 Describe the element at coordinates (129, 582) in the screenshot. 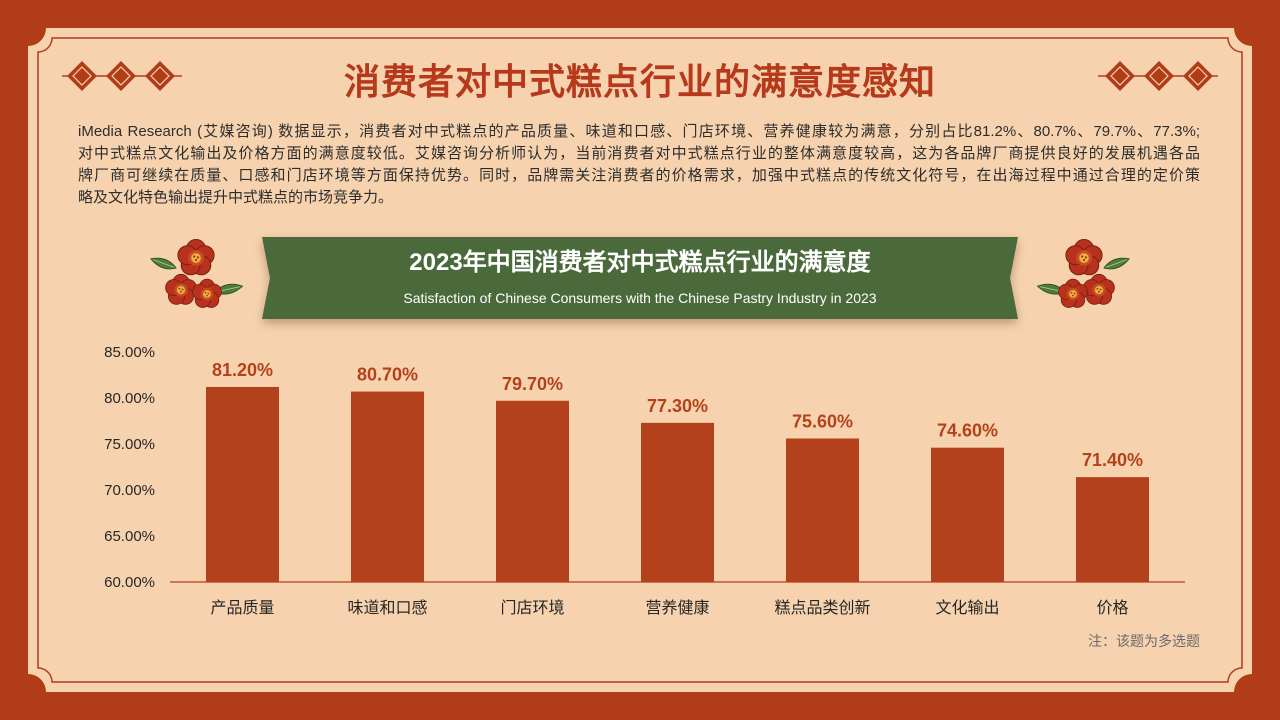

I see `y-tick-label: 60.00%` at that location.